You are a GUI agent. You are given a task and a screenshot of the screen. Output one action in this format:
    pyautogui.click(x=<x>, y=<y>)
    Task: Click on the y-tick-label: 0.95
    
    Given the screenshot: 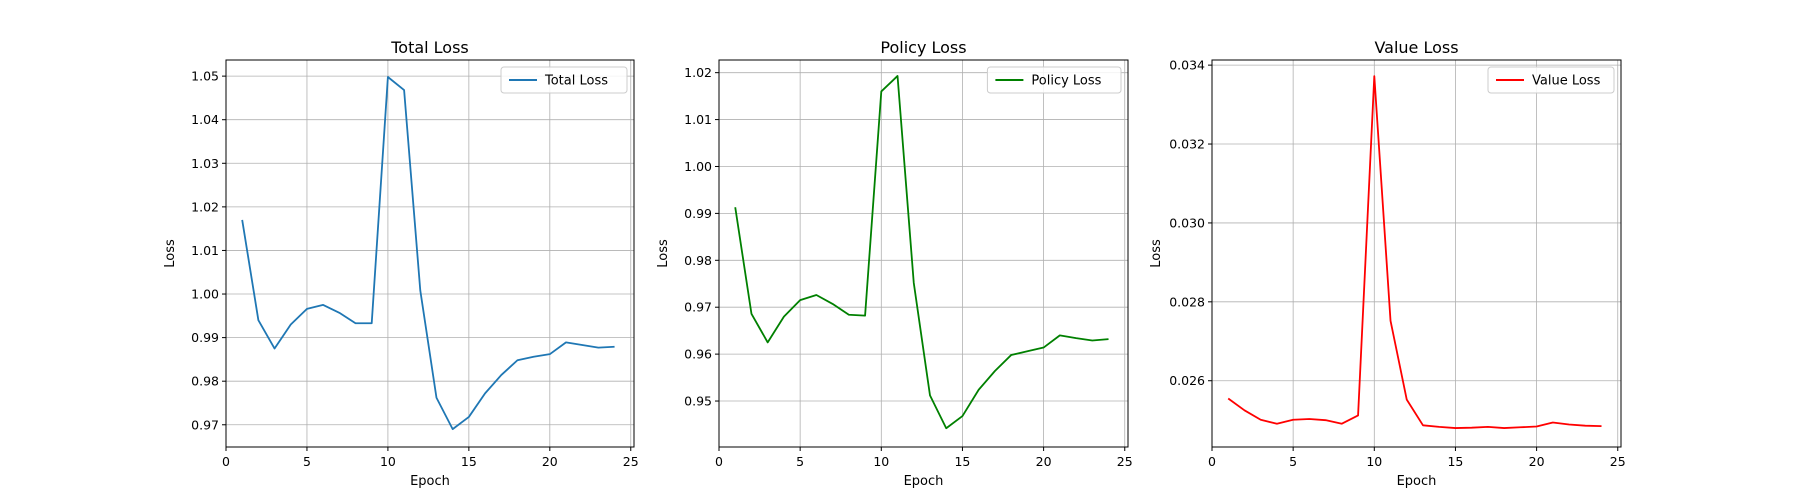 What is the action you would take?
    pyautogui.click(x=698, y=401)
    